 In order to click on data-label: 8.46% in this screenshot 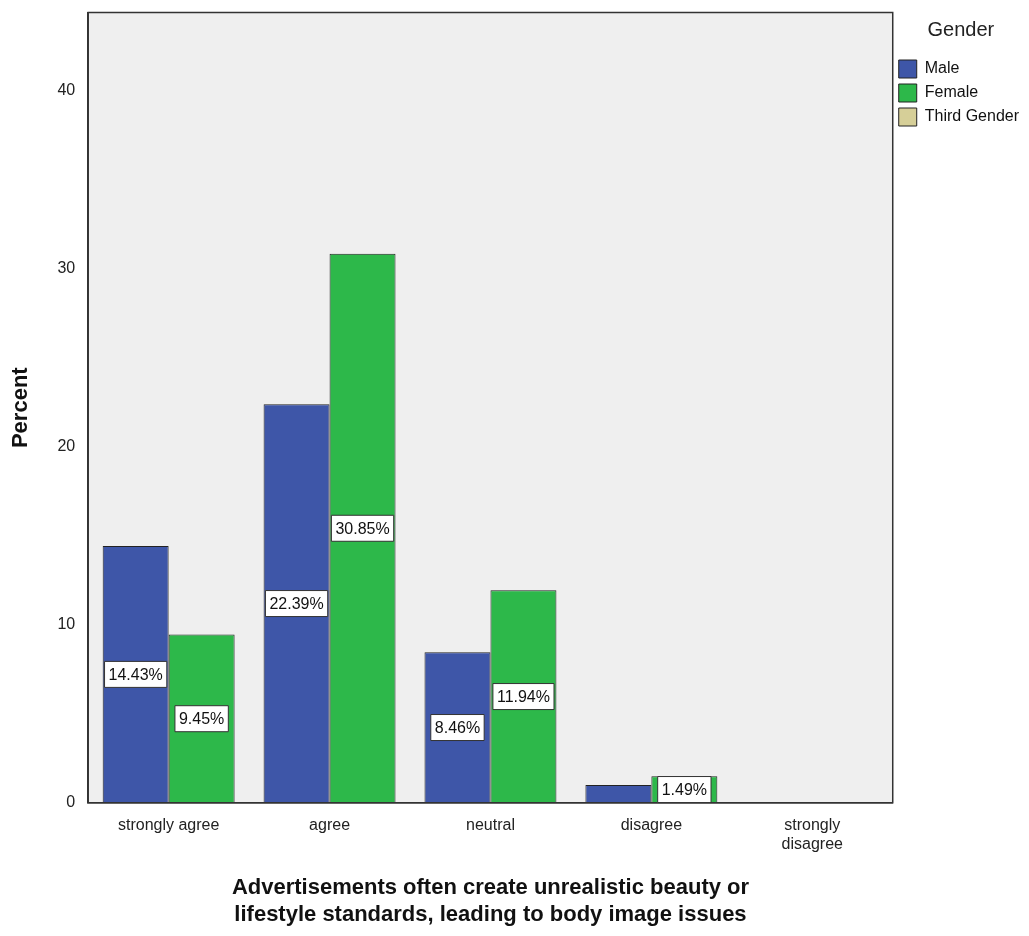, I will do `click(457, 727)`.